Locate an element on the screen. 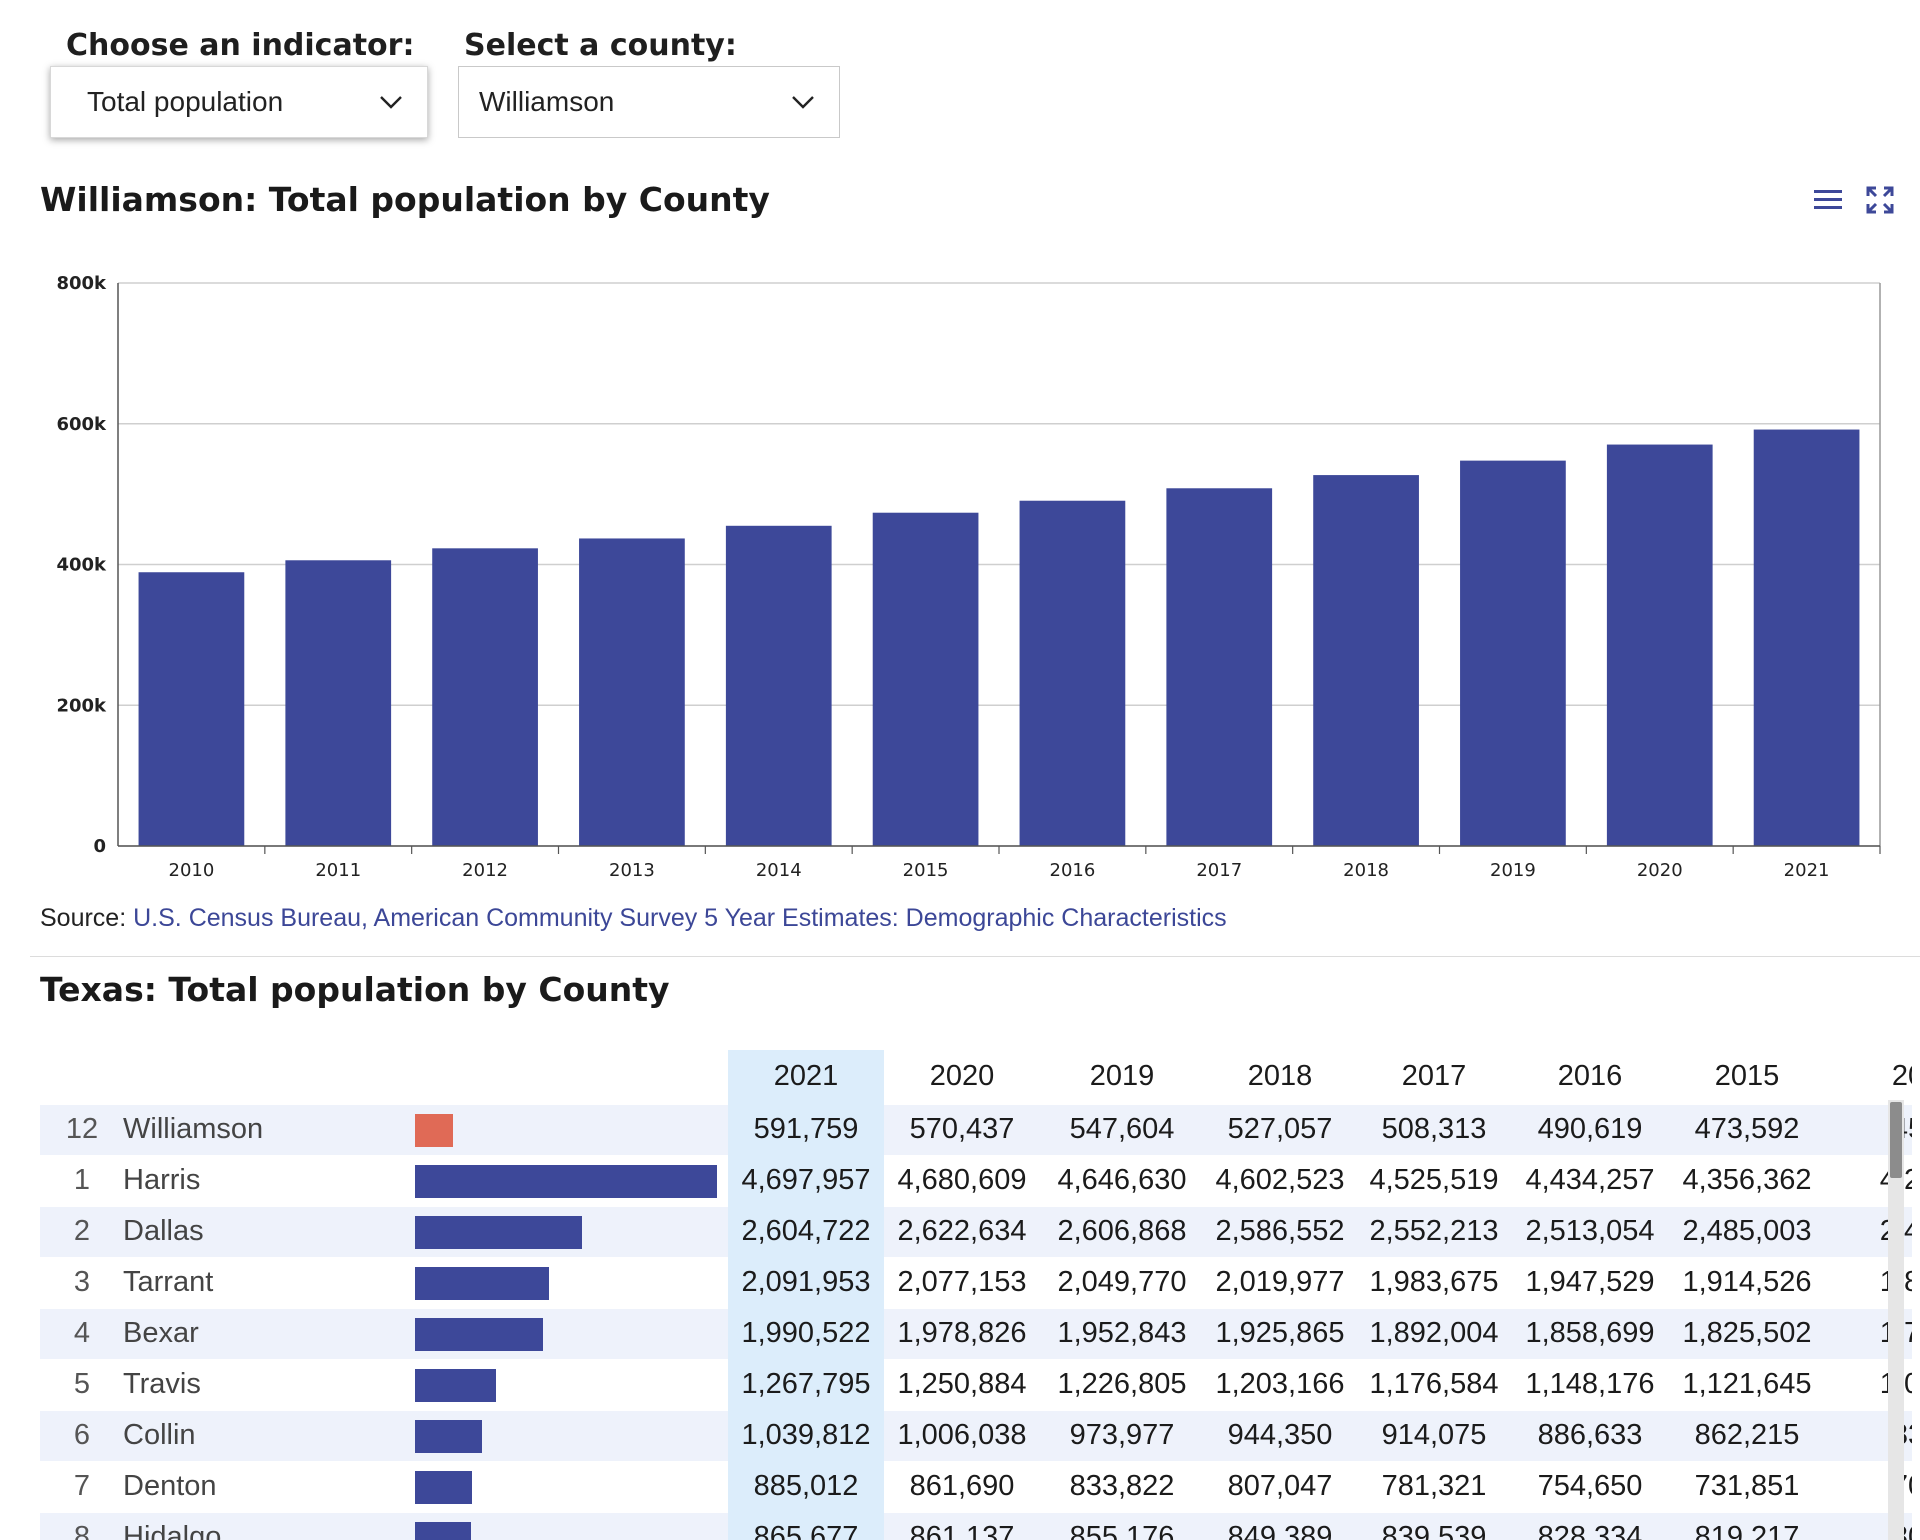  x-tick-label: 2014 is located at coordinates (779, 870).